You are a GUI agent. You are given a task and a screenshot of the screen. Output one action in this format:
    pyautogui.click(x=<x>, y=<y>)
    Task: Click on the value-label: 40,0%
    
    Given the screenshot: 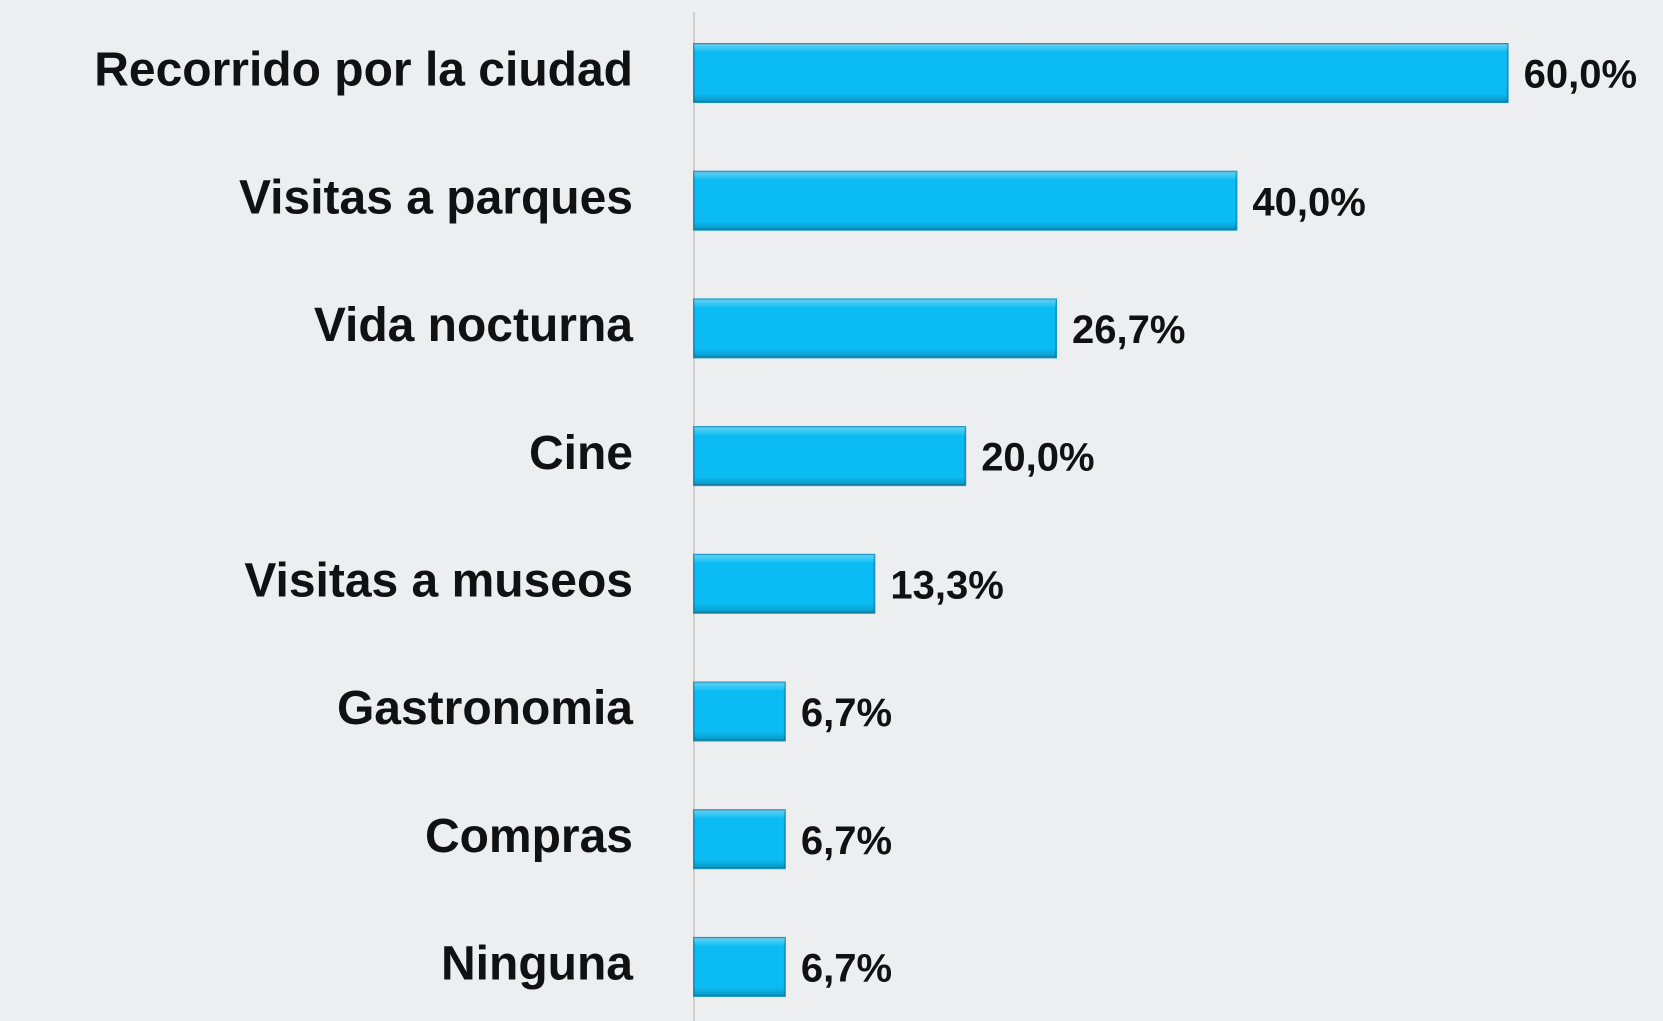 What is the action you would take?
    pyautogui.click(x=1308, y=202)
    